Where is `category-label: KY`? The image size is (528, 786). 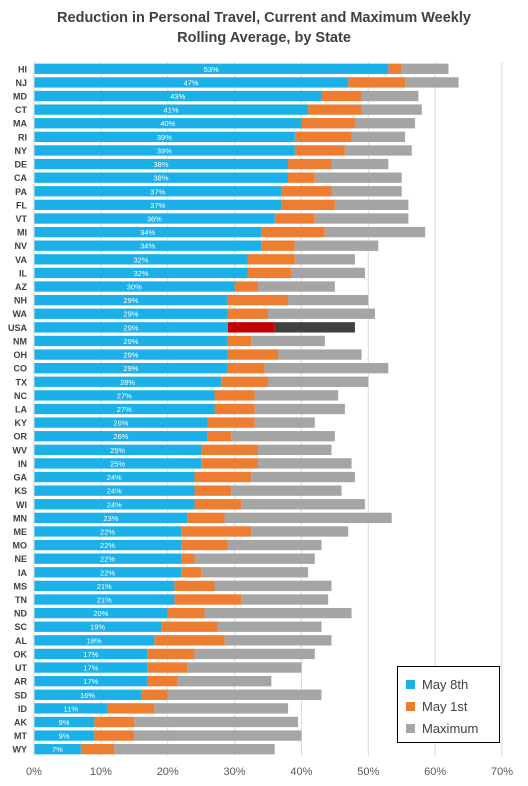 category-label: KY is located at coordinates (20, 423).